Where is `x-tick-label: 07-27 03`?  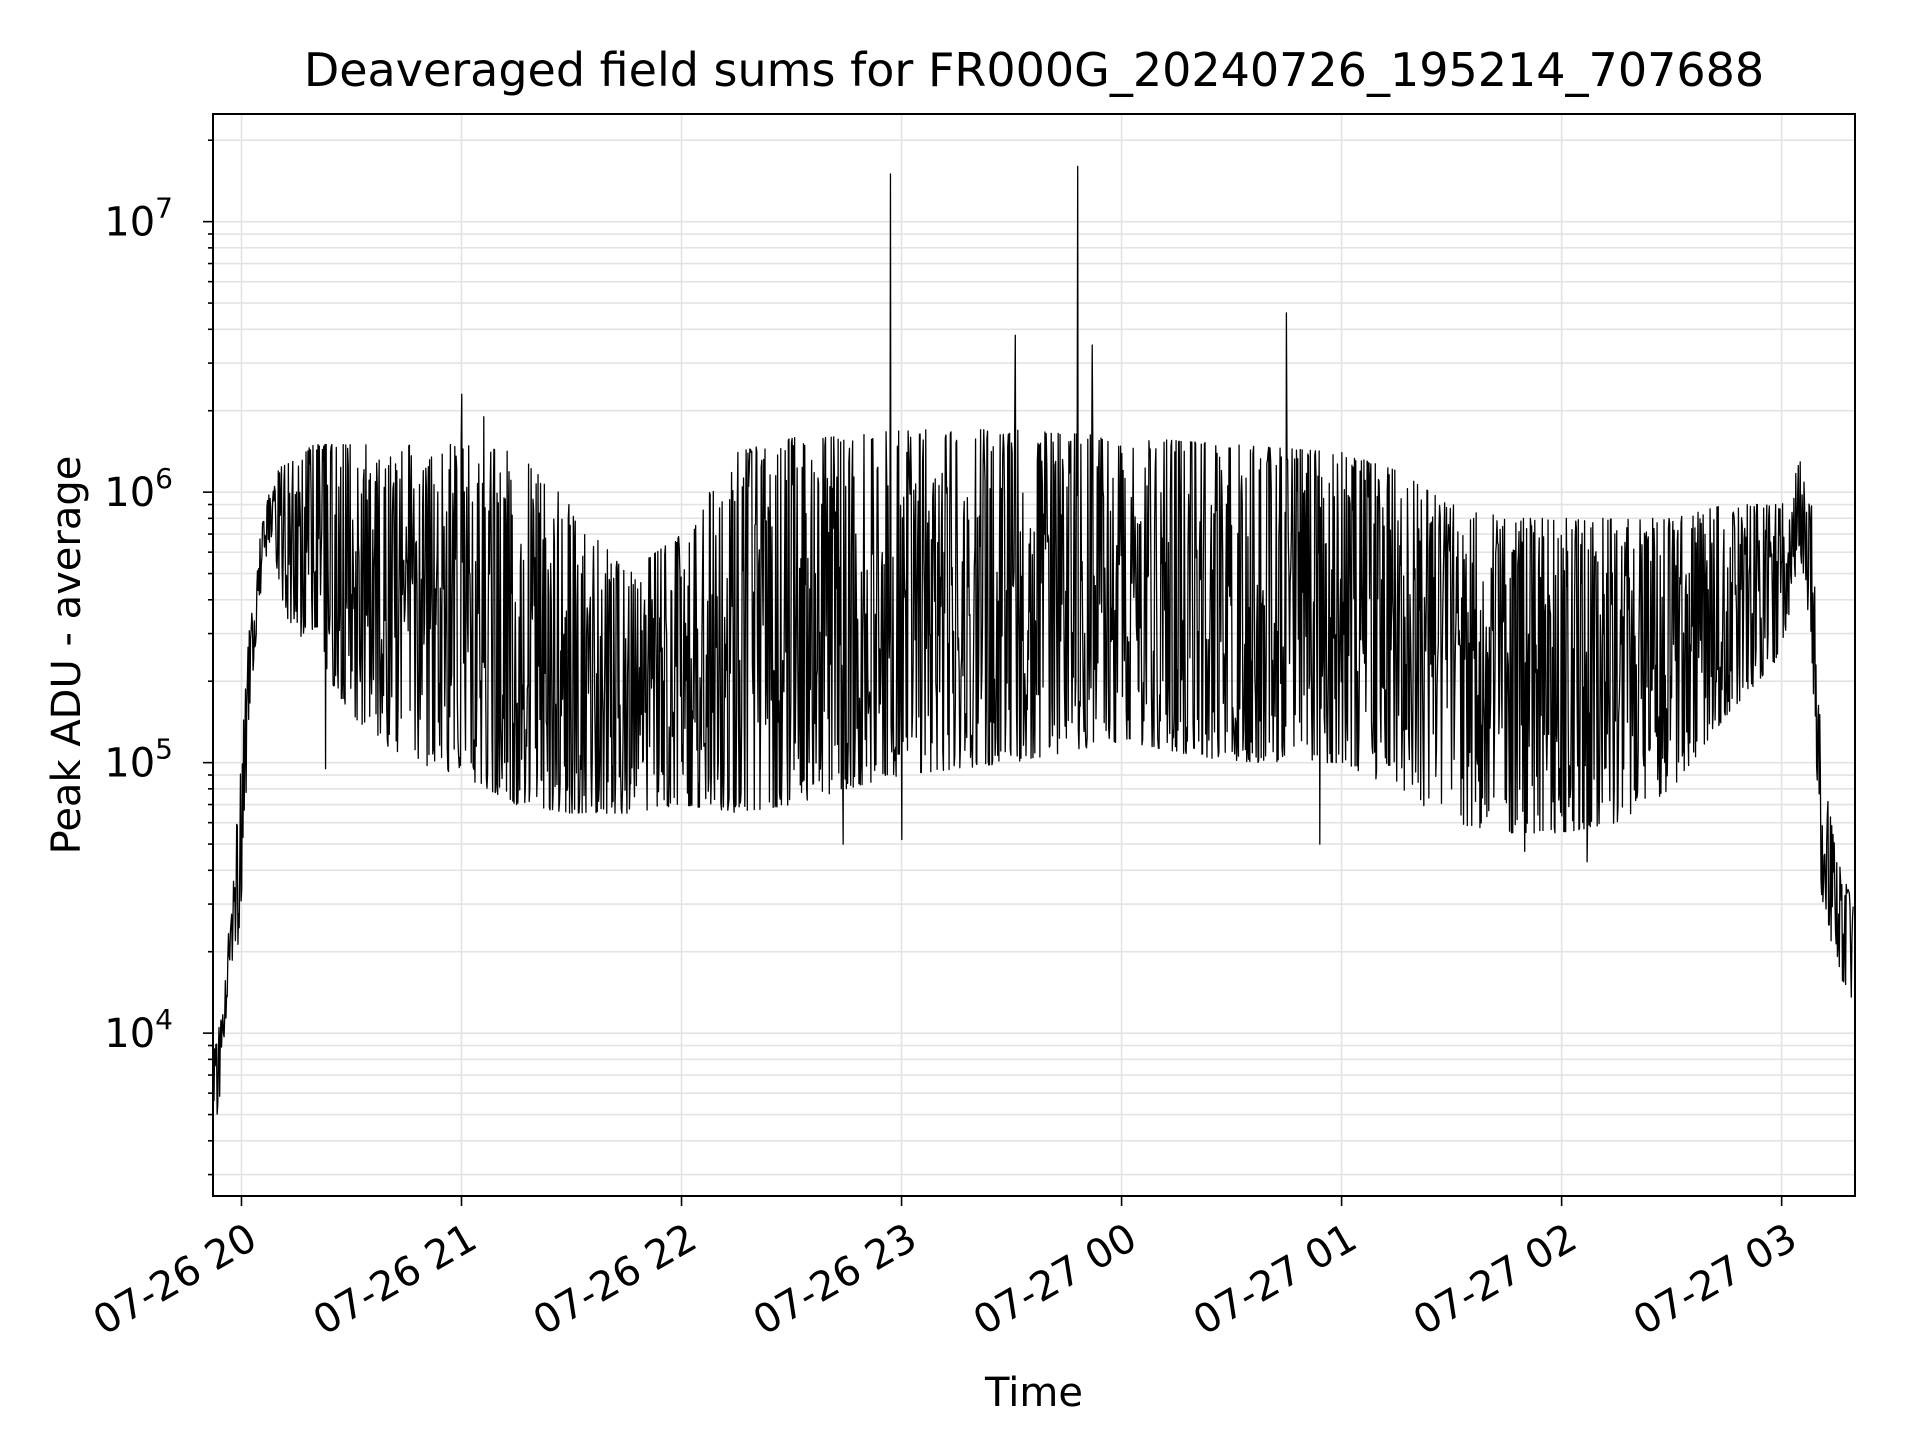 x-tick-label: 07-27 03 is located at coordinates (1715, 1280).